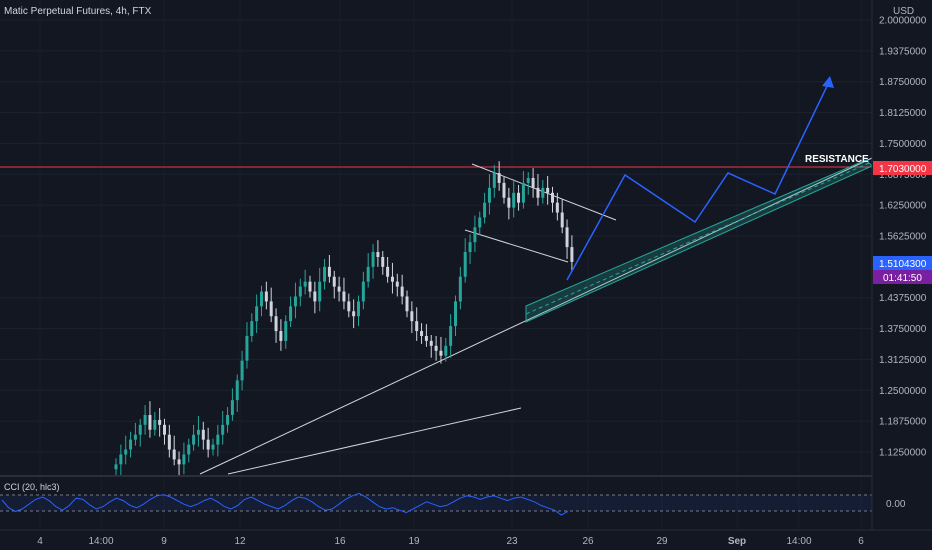 The height and width of the screenshot is (550, 932). What do you see at coordinates (78, 11) in the screenshot?
I see `symbol-title: Matic Perpetual Futures, 4h, FTX` at bounding box center [78, 11].